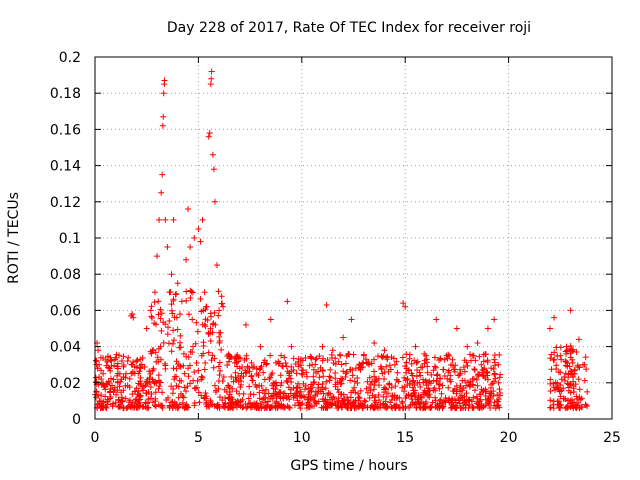  I want to click on y-tick-label: 0.08, so click(65, 275).